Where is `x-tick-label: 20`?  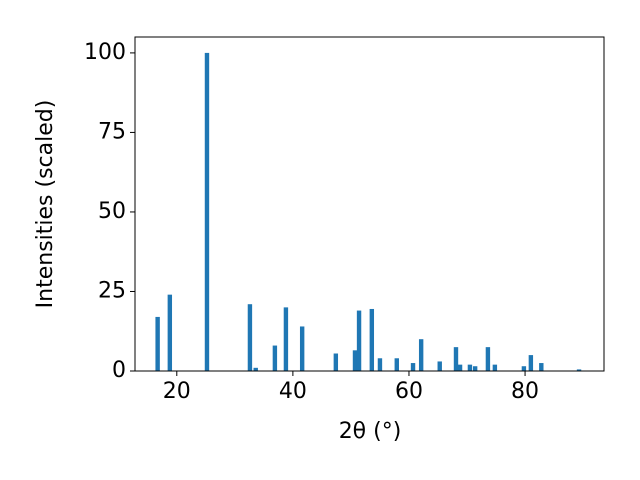 x-tick-label: 20 is located at coordinates (177, 391).